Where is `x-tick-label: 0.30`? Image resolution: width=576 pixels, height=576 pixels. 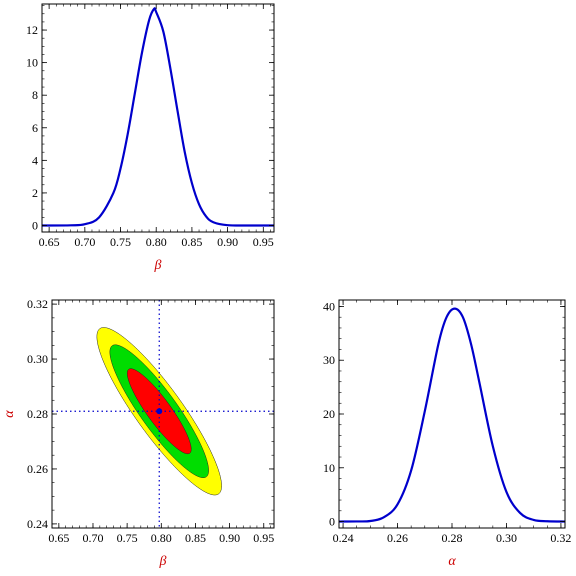 x-tick-label: 0.30 is located at coordinates (506, 538).